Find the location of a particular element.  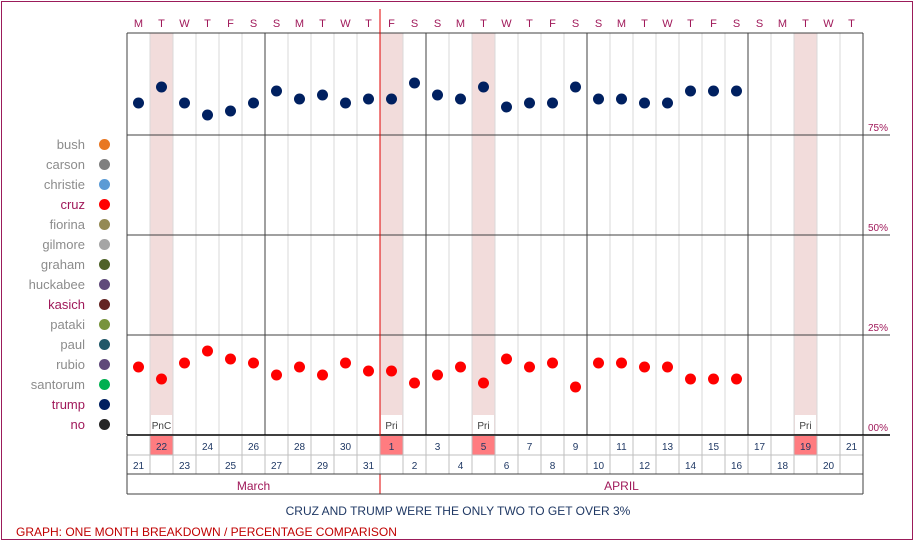

legend-label: bush is located at coordinates (70, 144).